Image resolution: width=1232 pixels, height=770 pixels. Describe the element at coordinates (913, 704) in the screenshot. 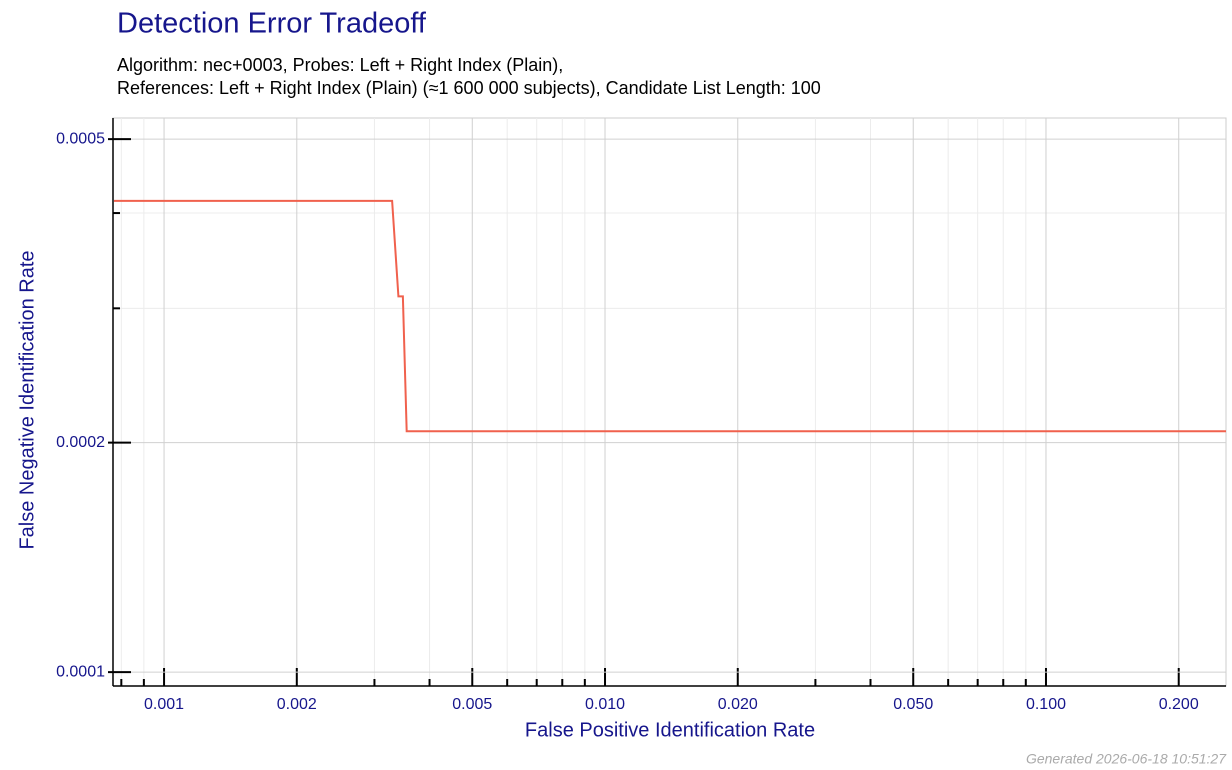

I see `x-tick-label: 0.050` at that location.